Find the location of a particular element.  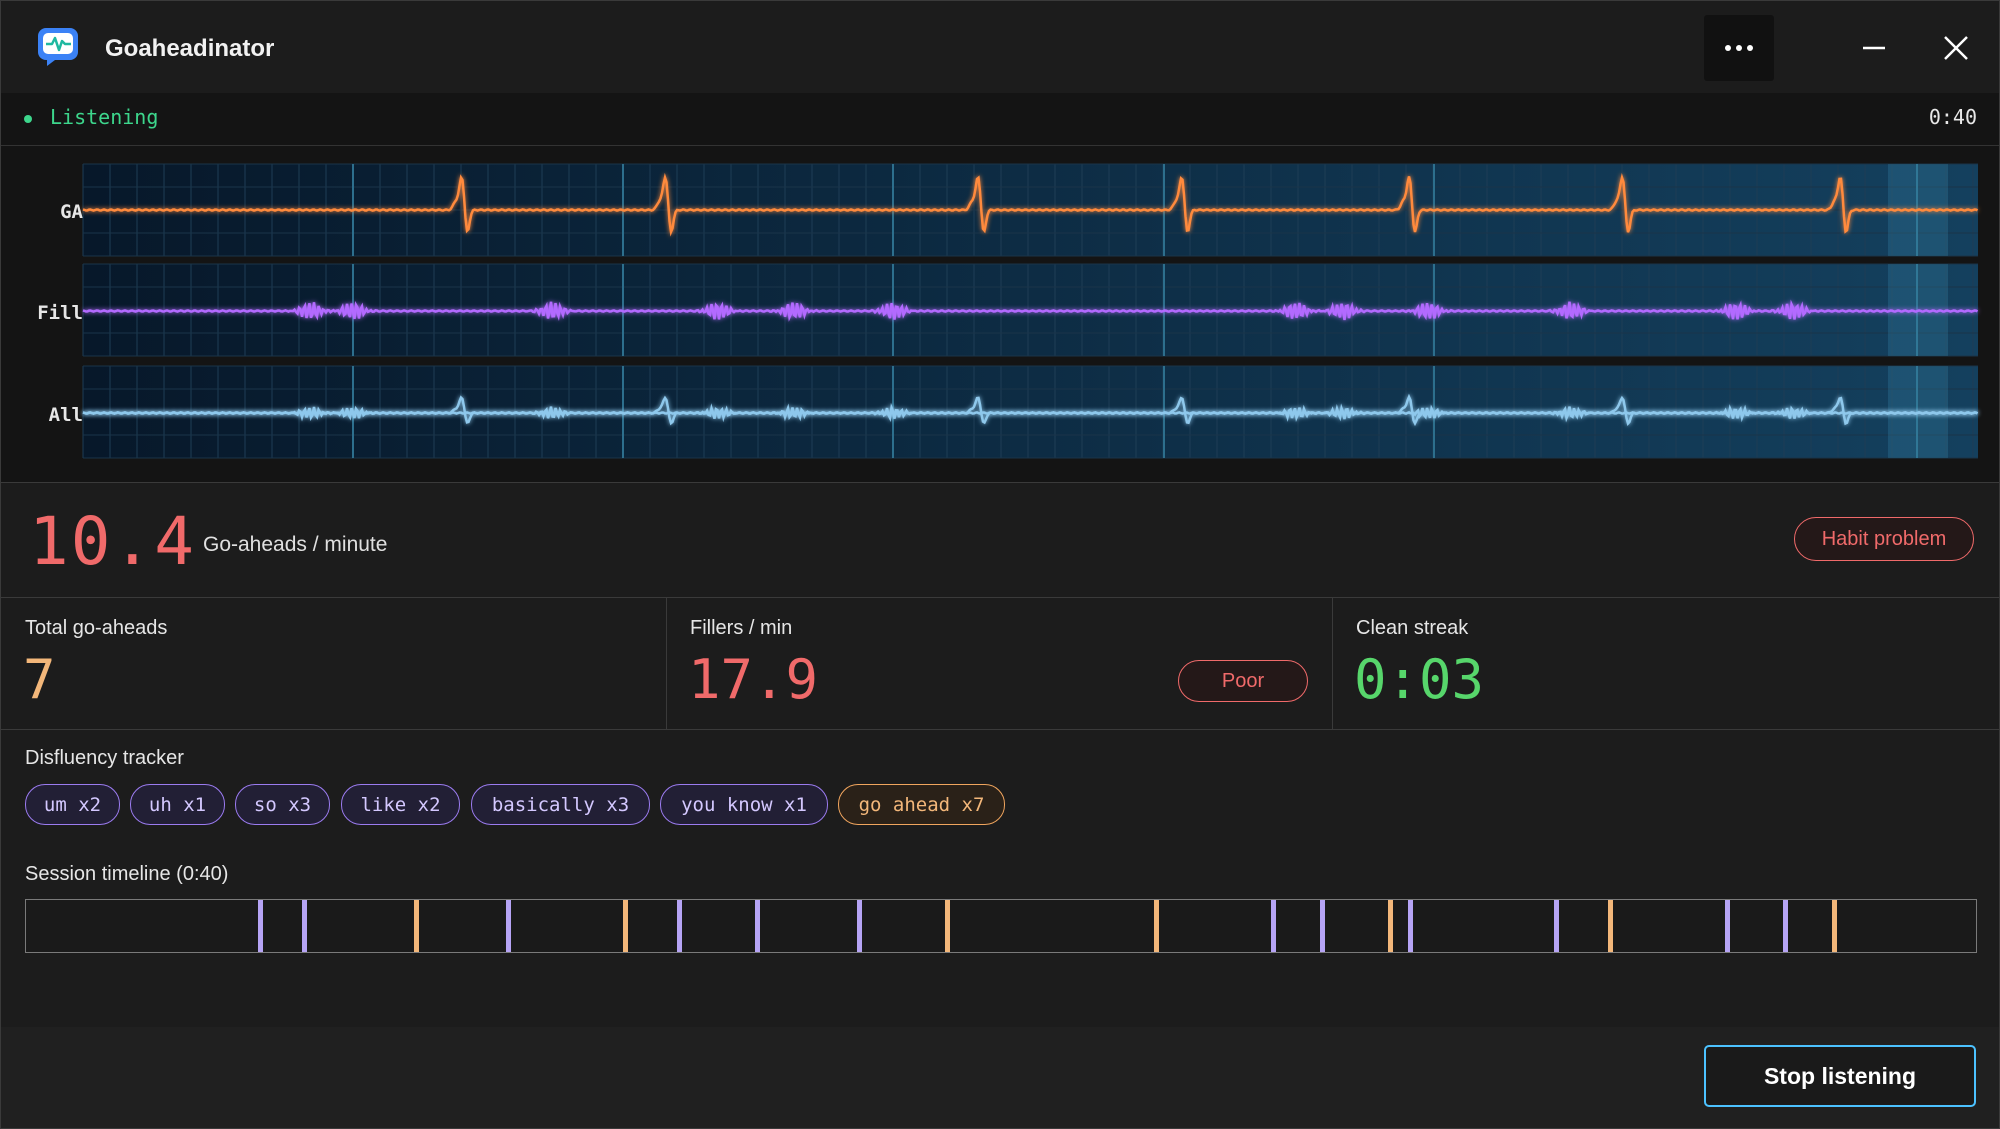

close-button is located at coordinates (1956, 48).